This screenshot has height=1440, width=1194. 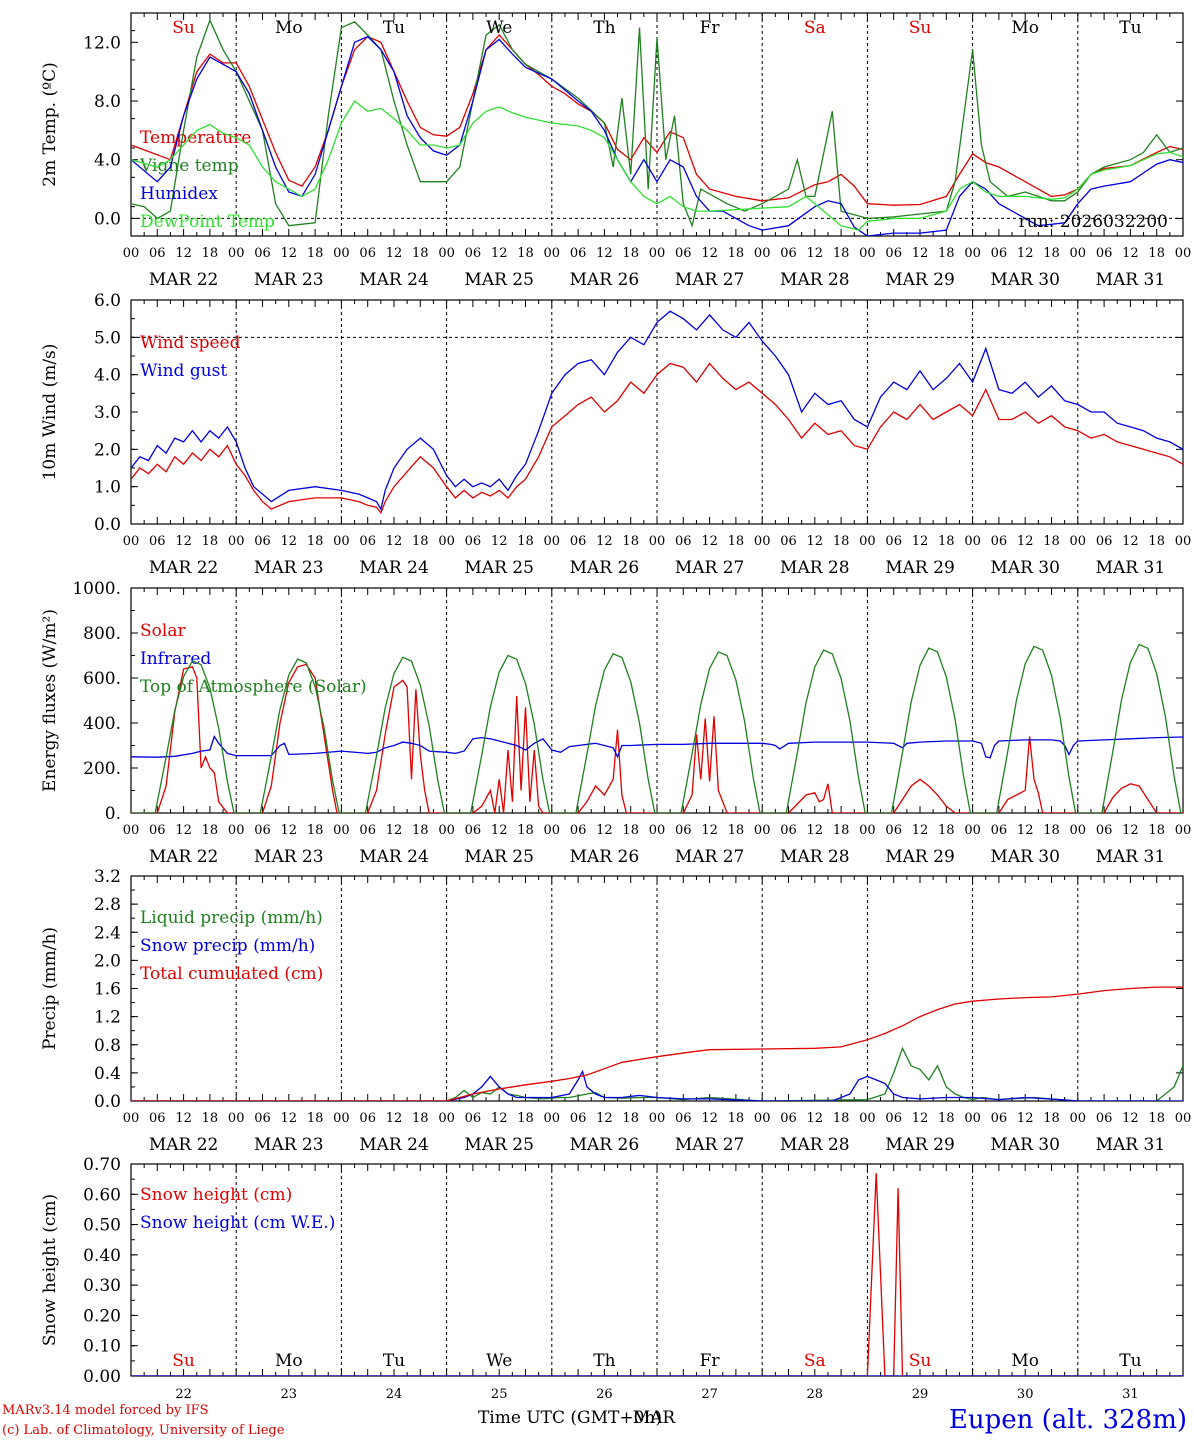 What do you see at coordinates (605, 280) in the screenshot?
I see `date-label: MAR 26` at bounding box center [605, 280].